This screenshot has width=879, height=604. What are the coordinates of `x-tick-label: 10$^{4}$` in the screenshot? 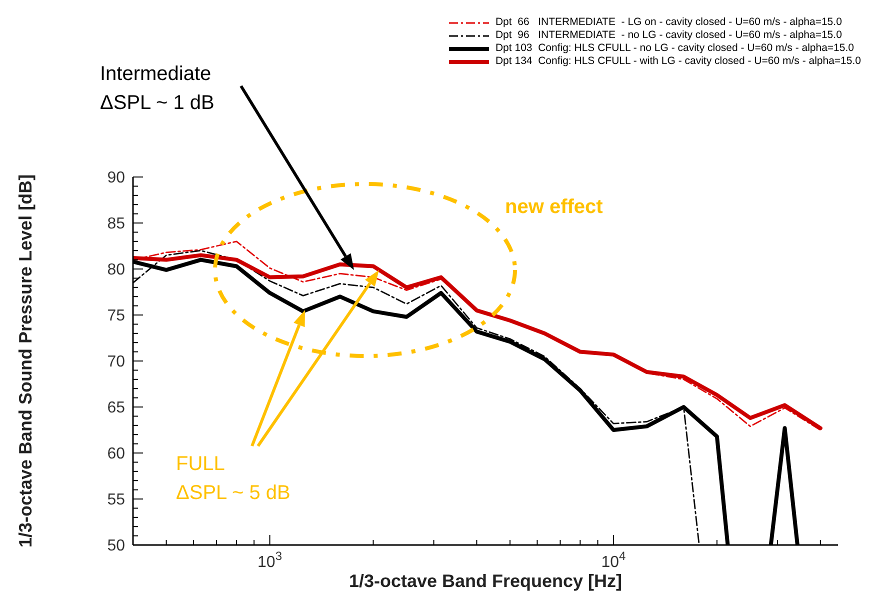 It's located at (613, 560).